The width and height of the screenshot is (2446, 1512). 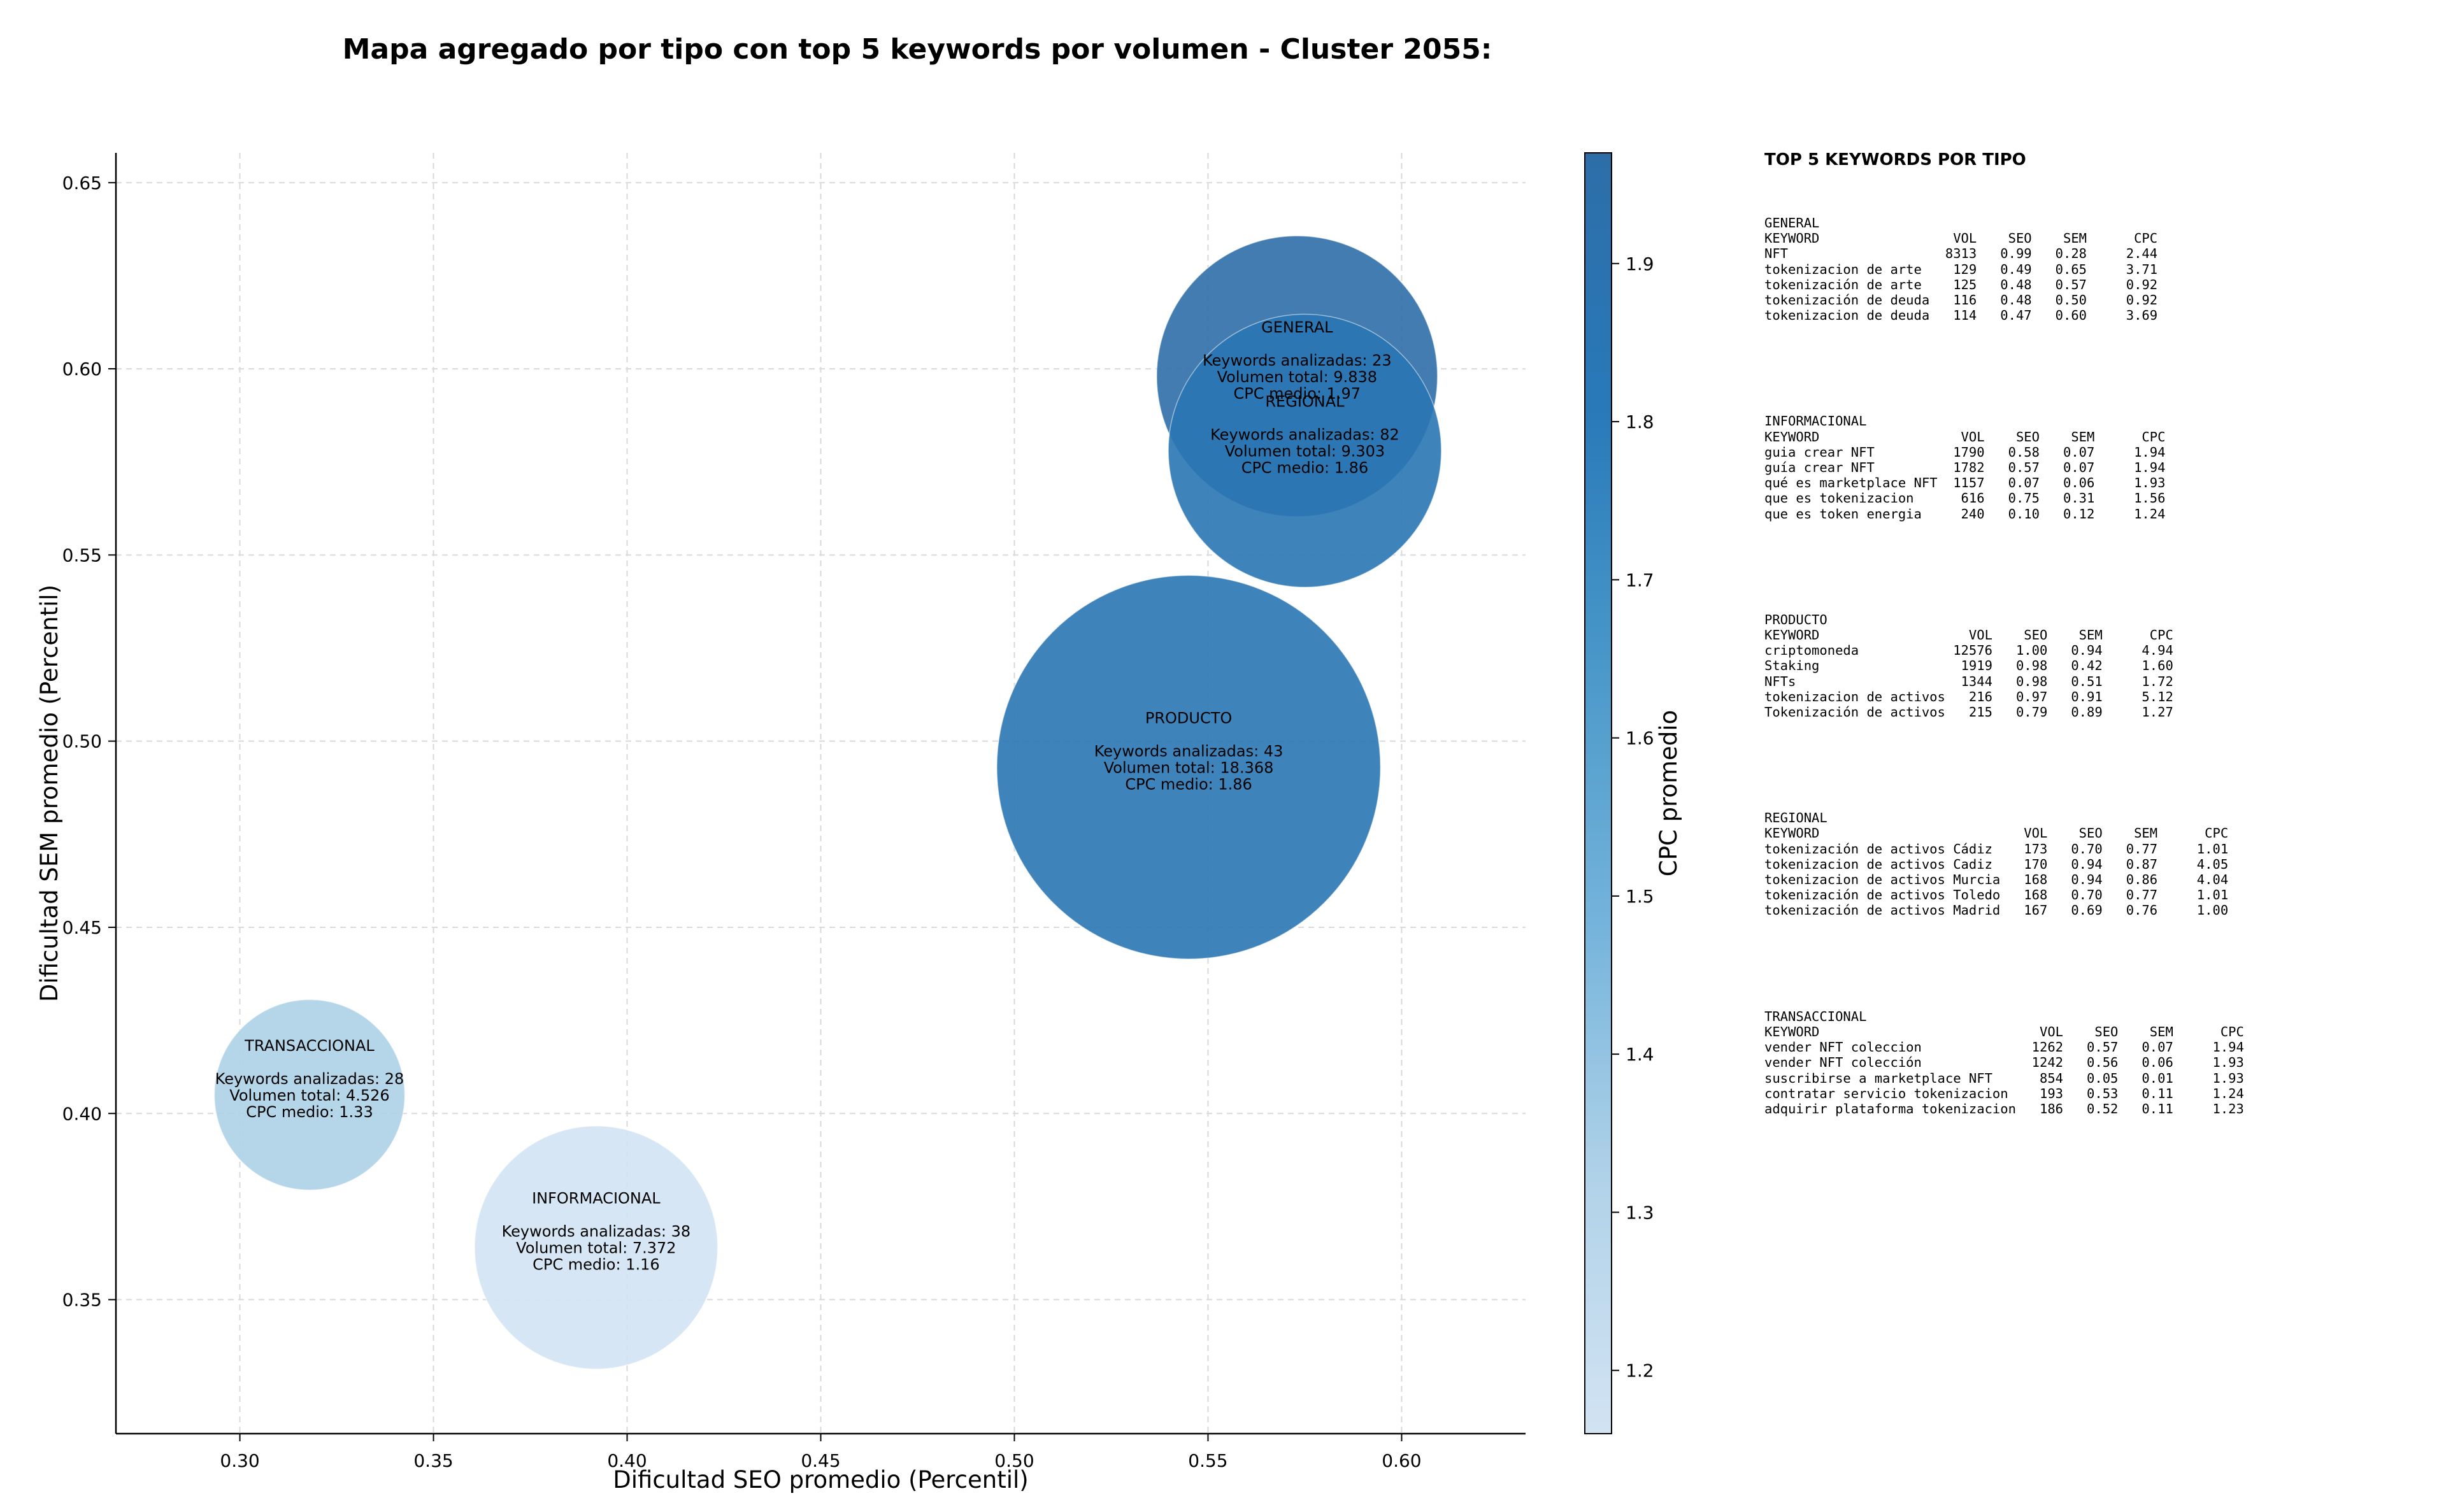 What do you see at coordinates (1640, 1212) in the screenshot?
I see `colorbar-tick-label: 1.3` at bounding box center [1640, 1212].